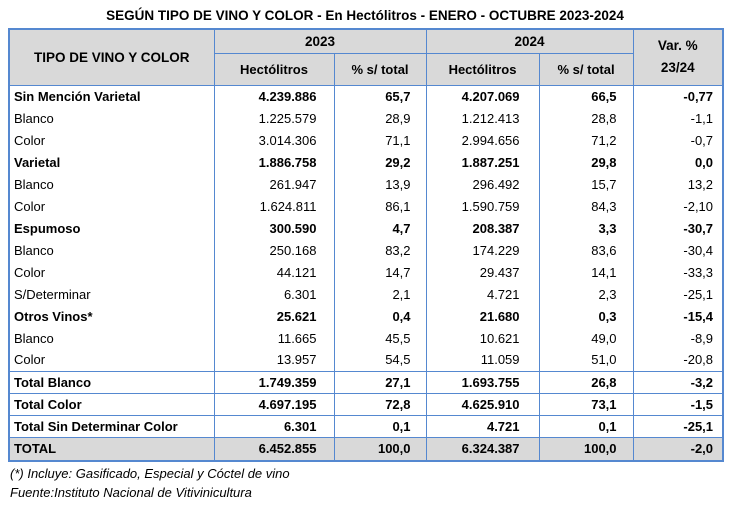 The height and width of the screenshot is (508, 730). I want to click on cell-value: 15,7, so click(586, 184).